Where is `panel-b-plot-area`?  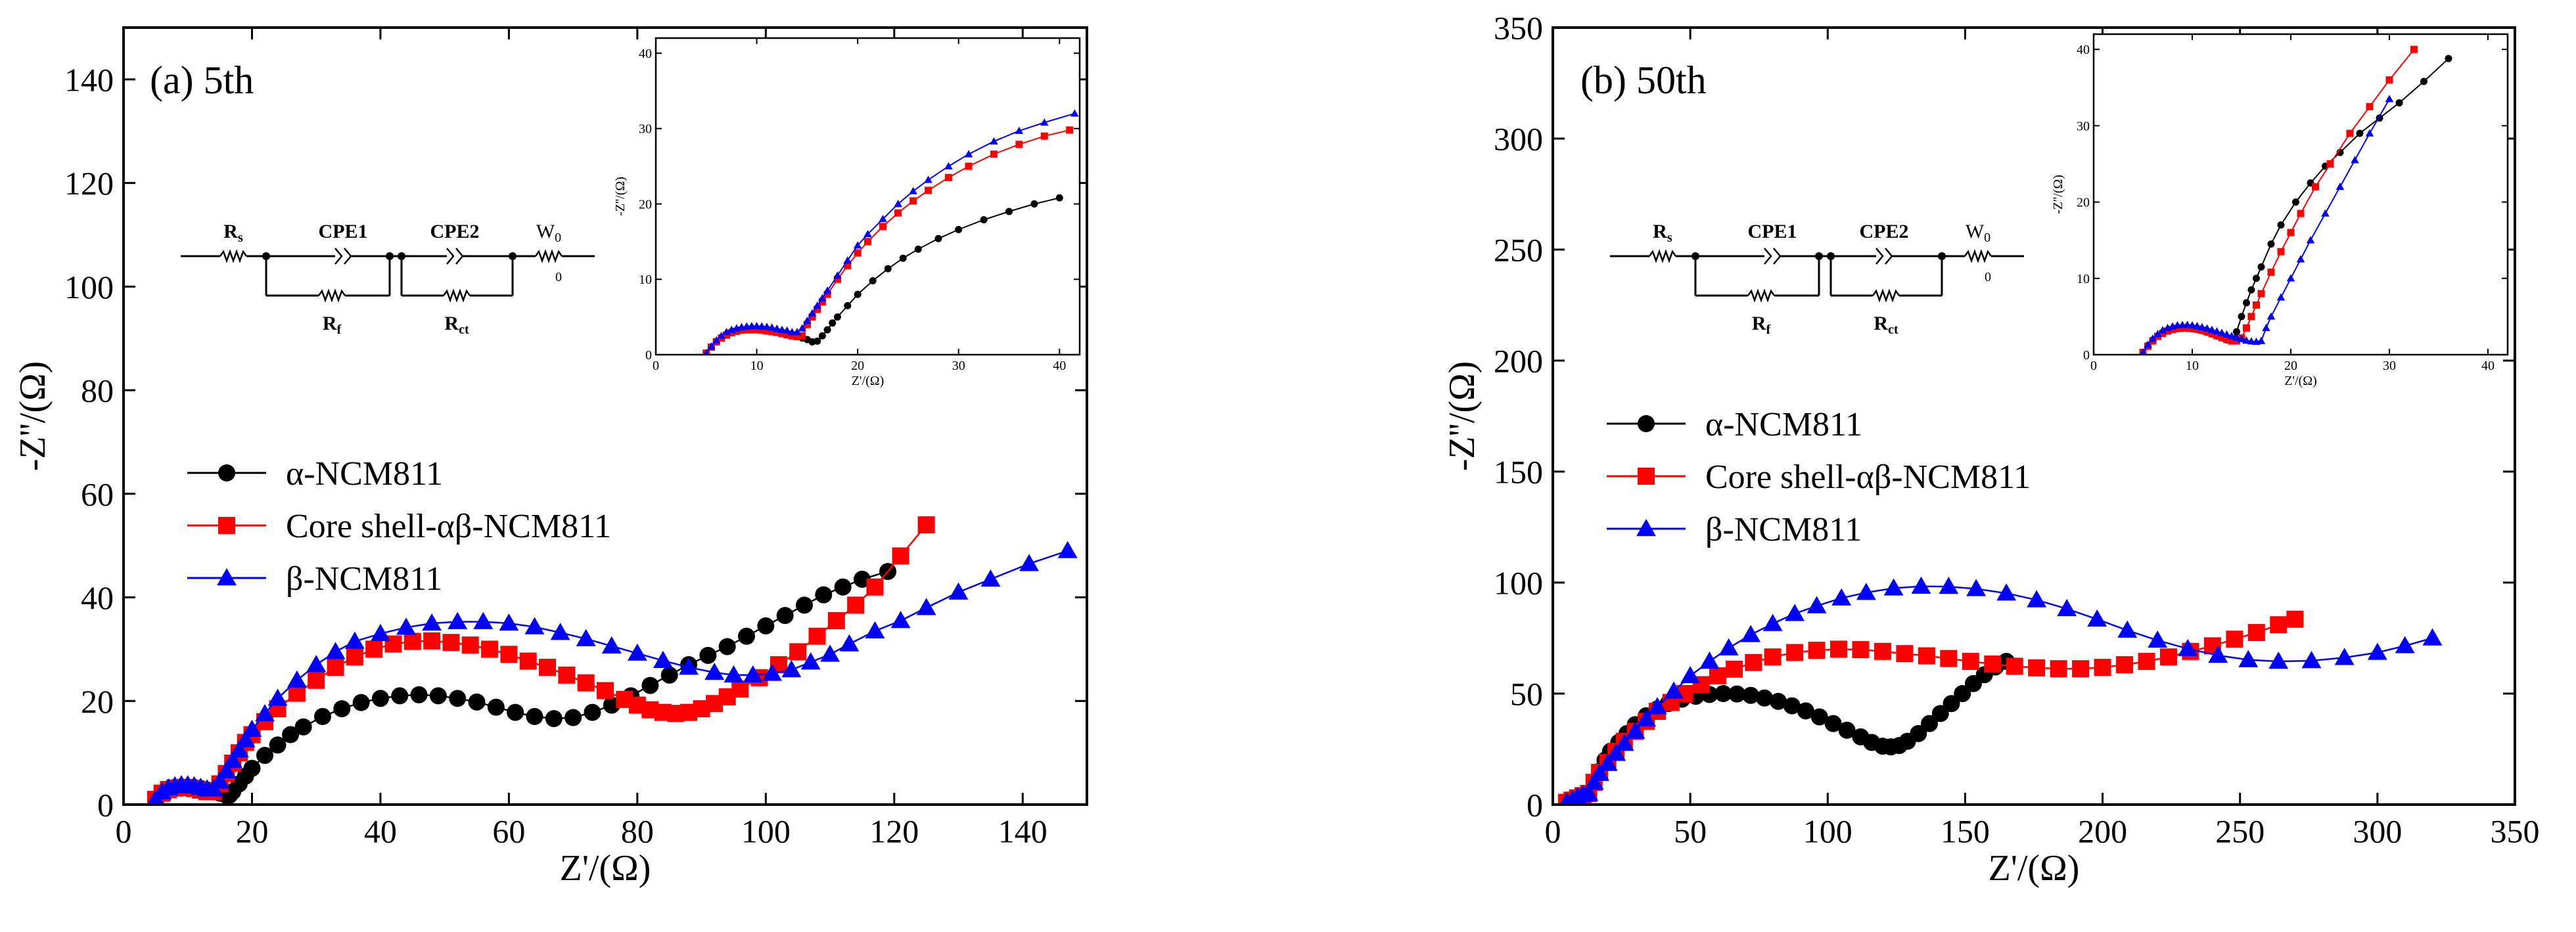
panel-b-plot-area is located at coordinates (2000, 690).